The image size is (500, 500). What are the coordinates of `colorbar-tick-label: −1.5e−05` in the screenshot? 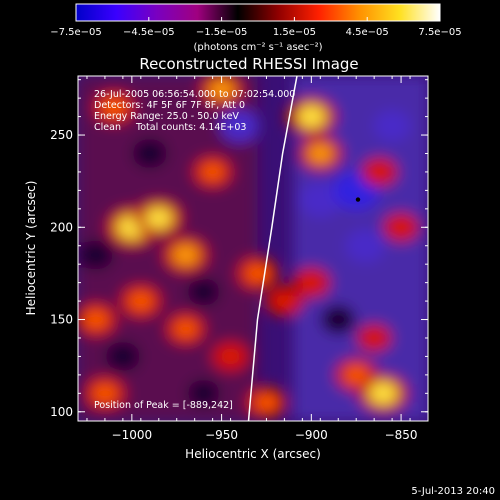 It's located at (222, 32).